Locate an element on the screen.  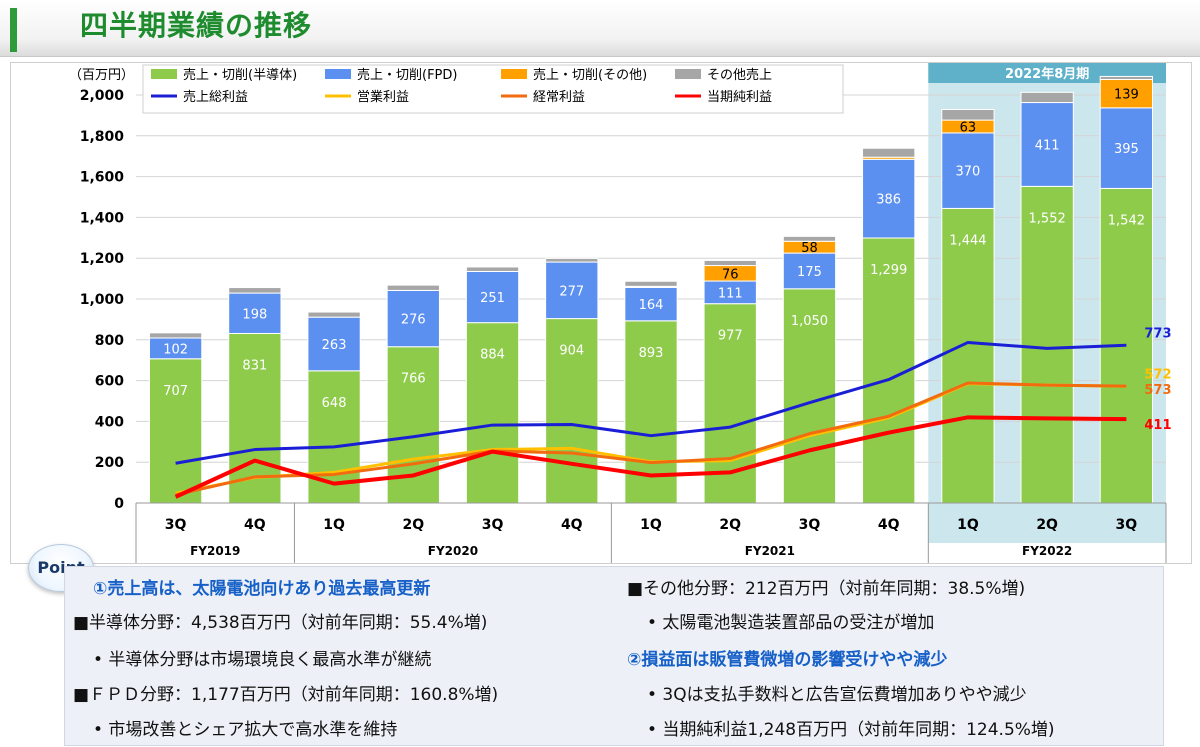
line-net-income is located at coordinates (650, 457).